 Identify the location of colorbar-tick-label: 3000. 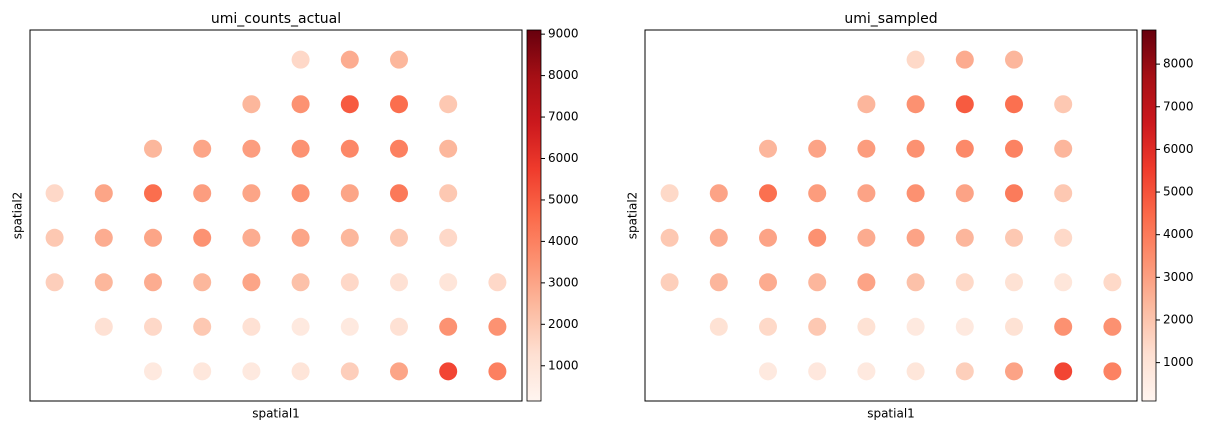
(563, 282).